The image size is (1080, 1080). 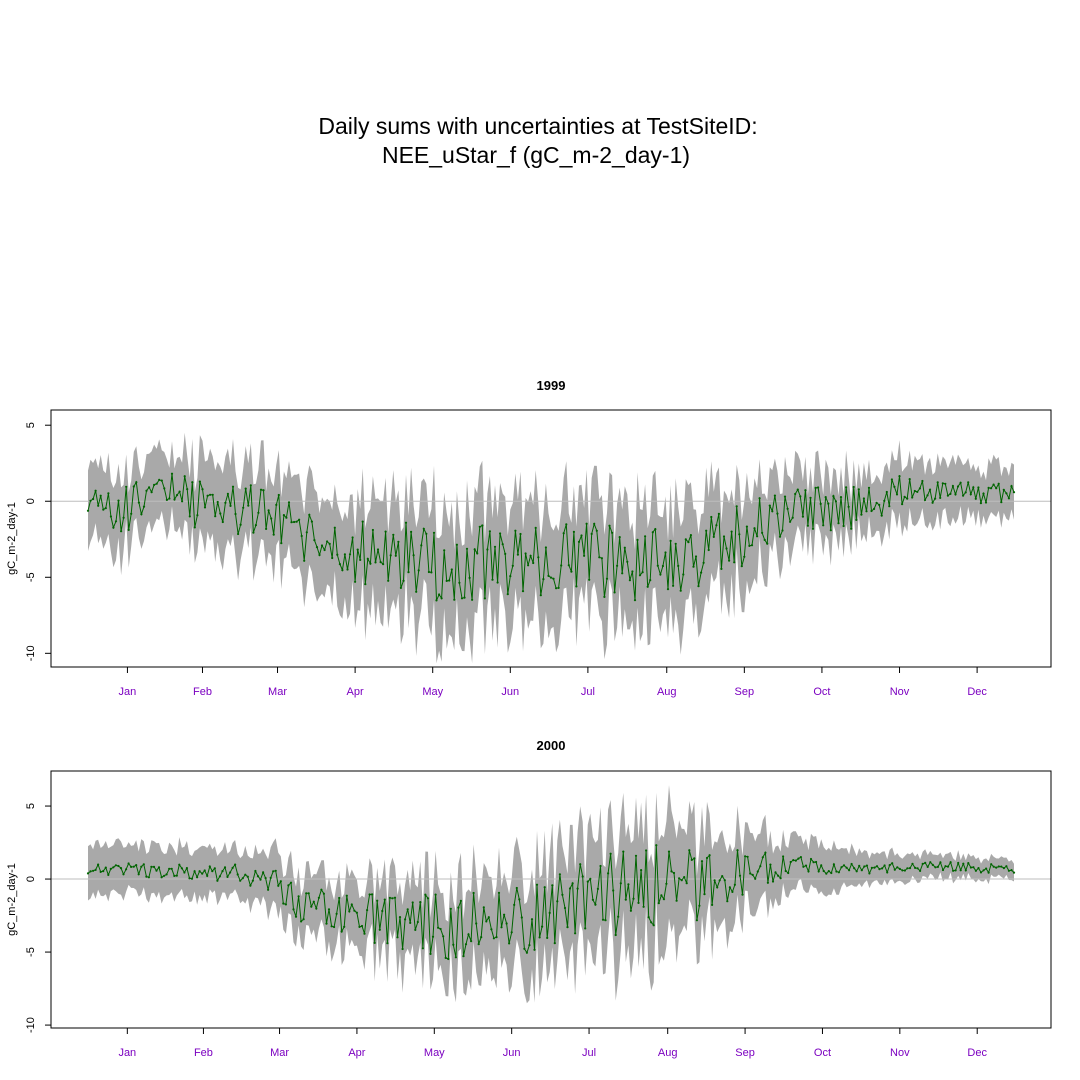 I want to click on x-tick-label-may: May, so click(x=434, y=1053).